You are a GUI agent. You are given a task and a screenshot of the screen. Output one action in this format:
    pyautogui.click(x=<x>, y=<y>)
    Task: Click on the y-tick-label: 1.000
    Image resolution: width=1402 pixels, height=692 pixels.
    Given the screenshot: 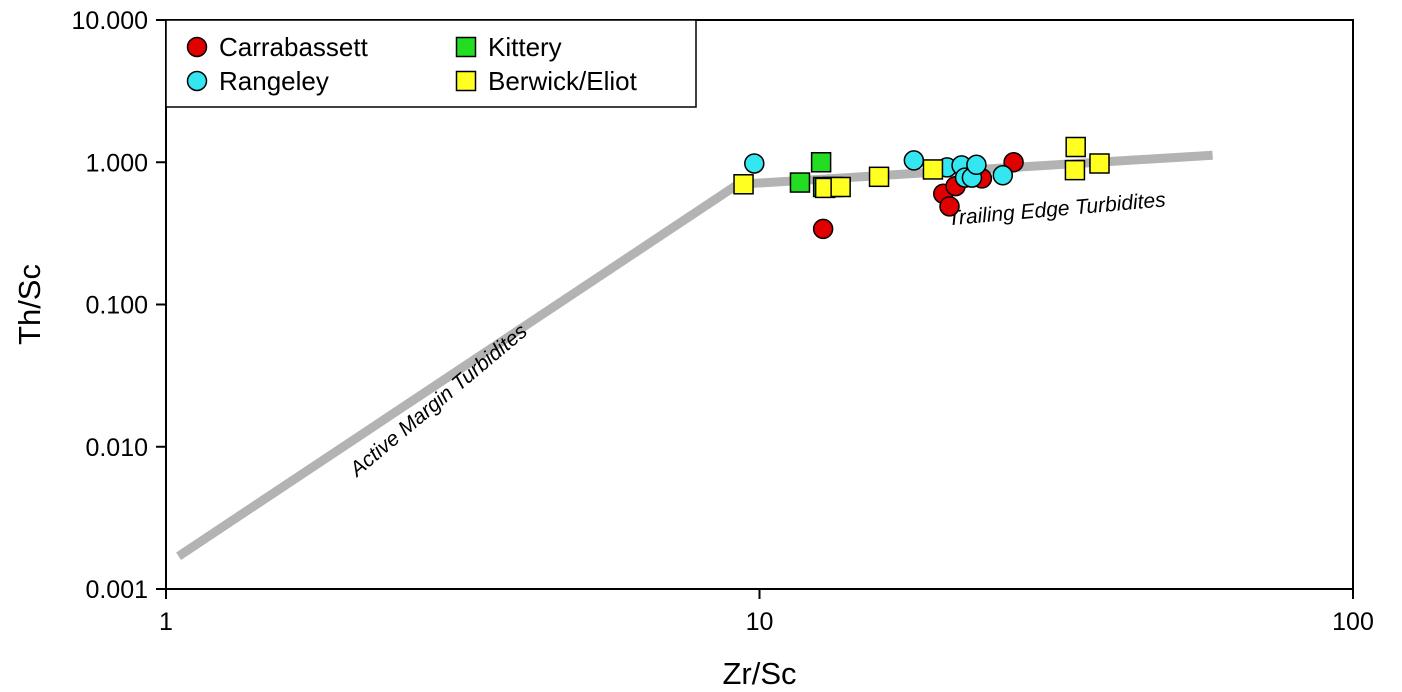 What is the action you would take?
    pyautogui.click(x=116, y=163)
    